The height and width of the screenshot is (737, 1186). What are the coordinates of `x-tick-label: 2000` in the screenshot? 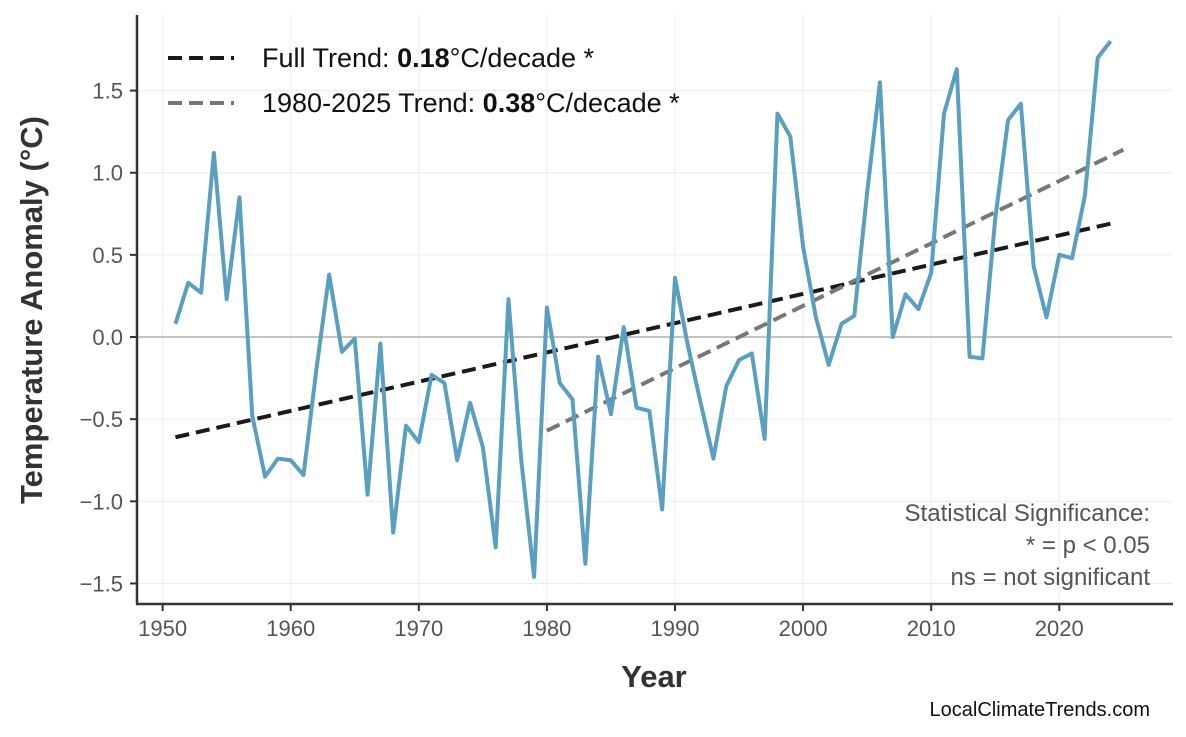 It's located at (803, 628).